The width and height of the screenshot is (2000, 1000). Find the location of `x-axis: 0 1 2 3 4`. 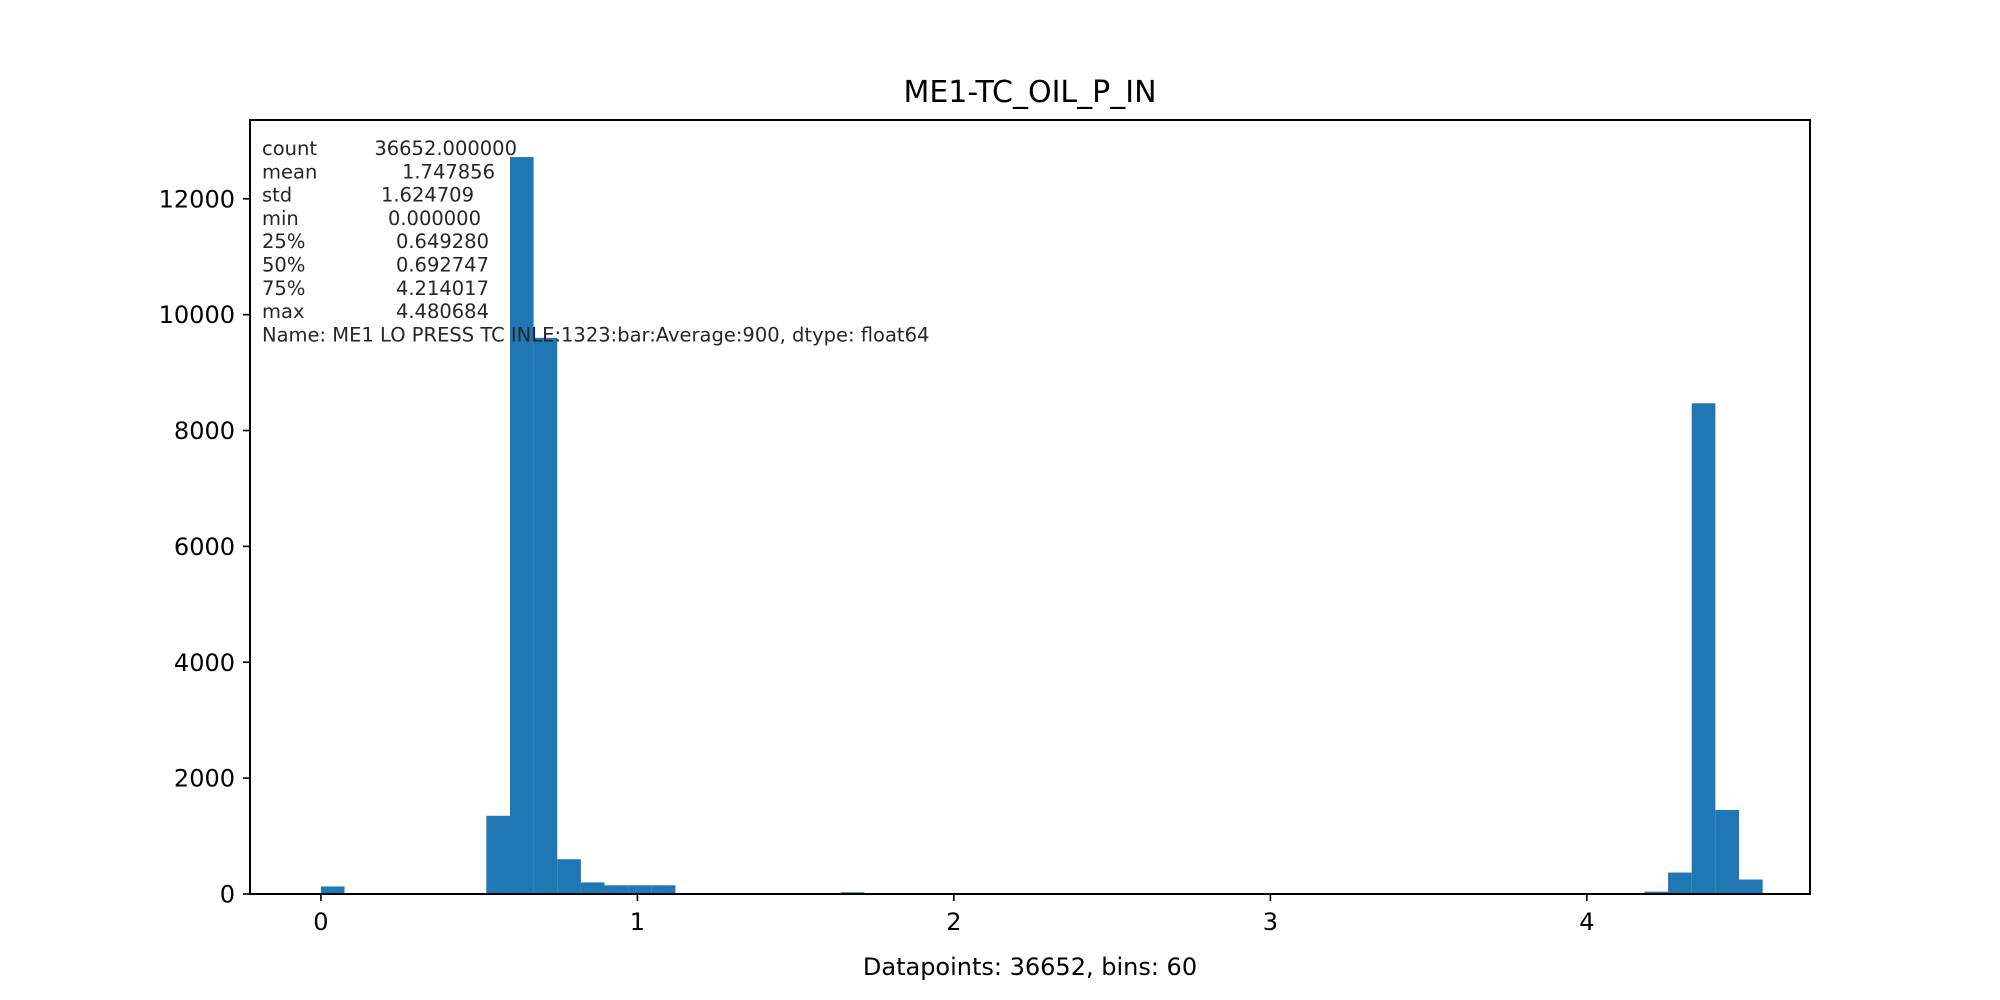

x-axis: 0 1 2 3 4 is located at coordinates (954, 915).